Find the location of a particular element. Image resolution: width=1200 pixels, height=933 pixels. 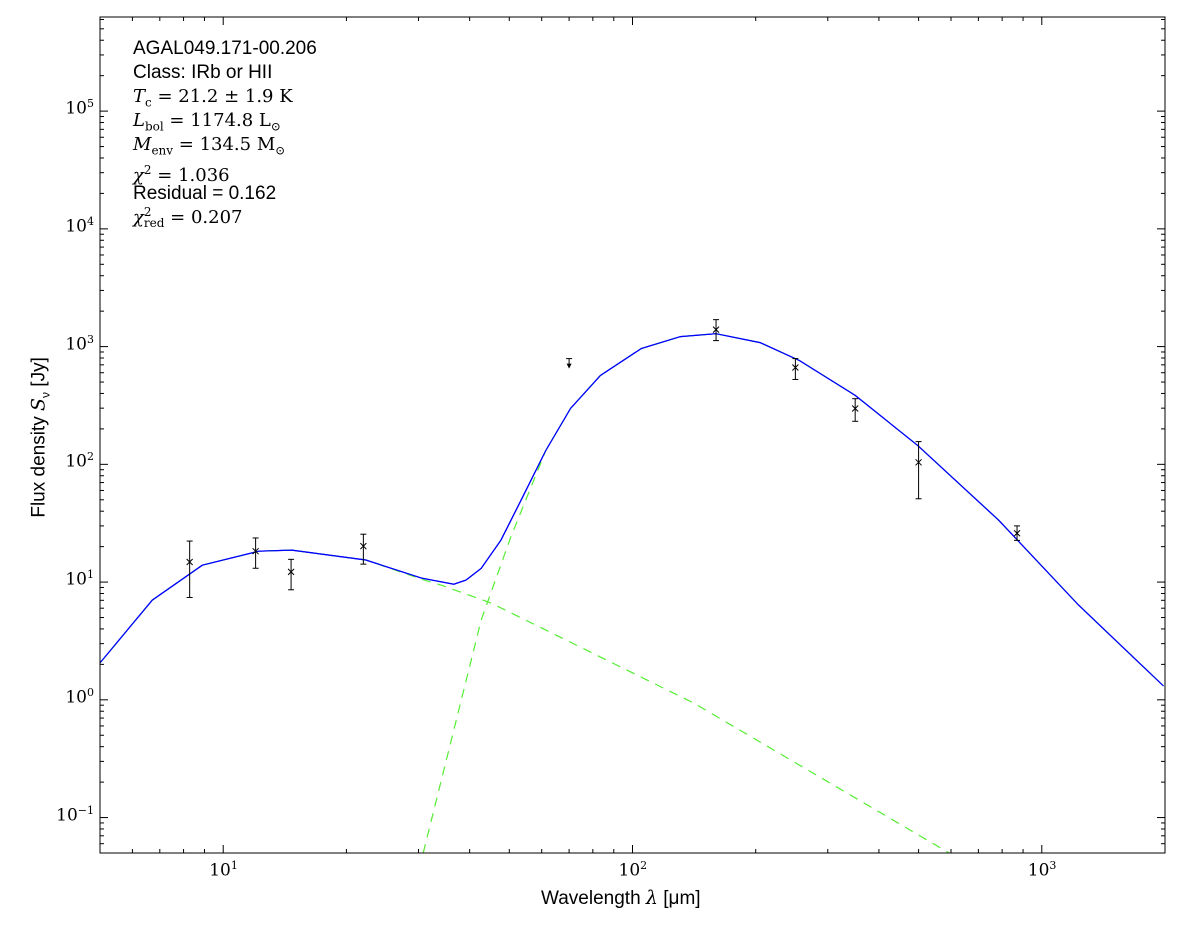

annotation-line: Class: IRb or HII is located at coordinates (202, 72).